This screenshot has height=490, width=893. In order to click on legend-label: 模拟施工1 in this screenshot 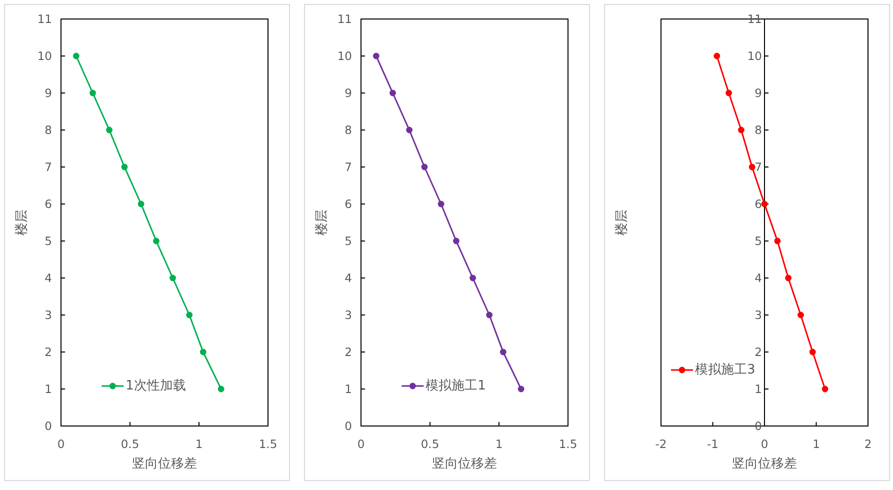, I will do `click(456, 386)`.